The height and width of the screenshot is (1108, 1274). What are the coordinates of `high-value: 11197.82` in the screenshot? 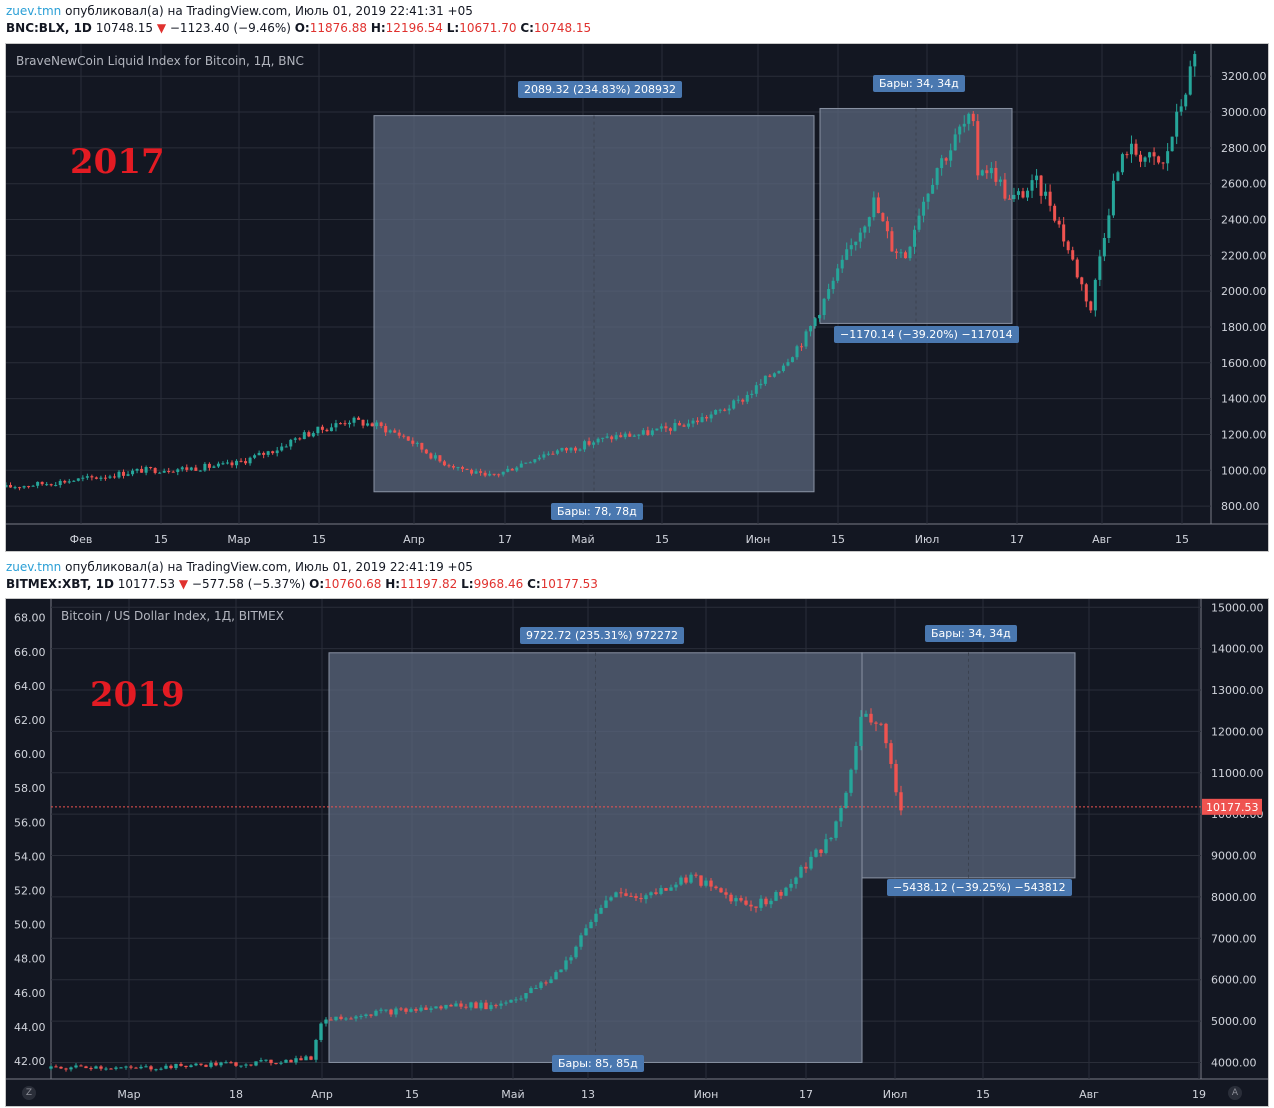 It's located at (429, 584).